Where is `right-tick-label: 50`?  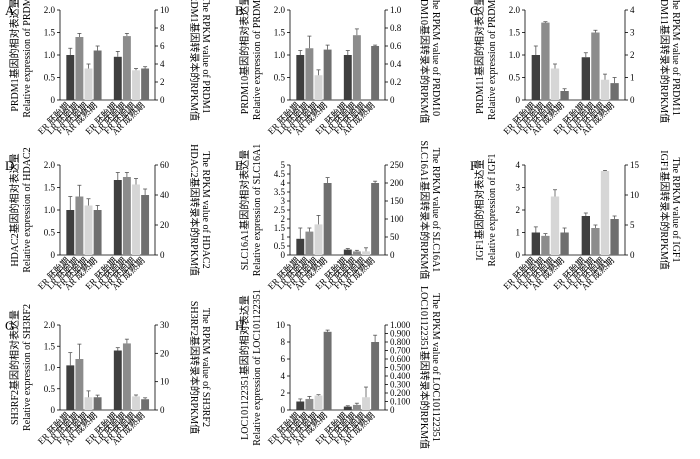
right-tick-label: 50 is located at coordinates (395, 237).